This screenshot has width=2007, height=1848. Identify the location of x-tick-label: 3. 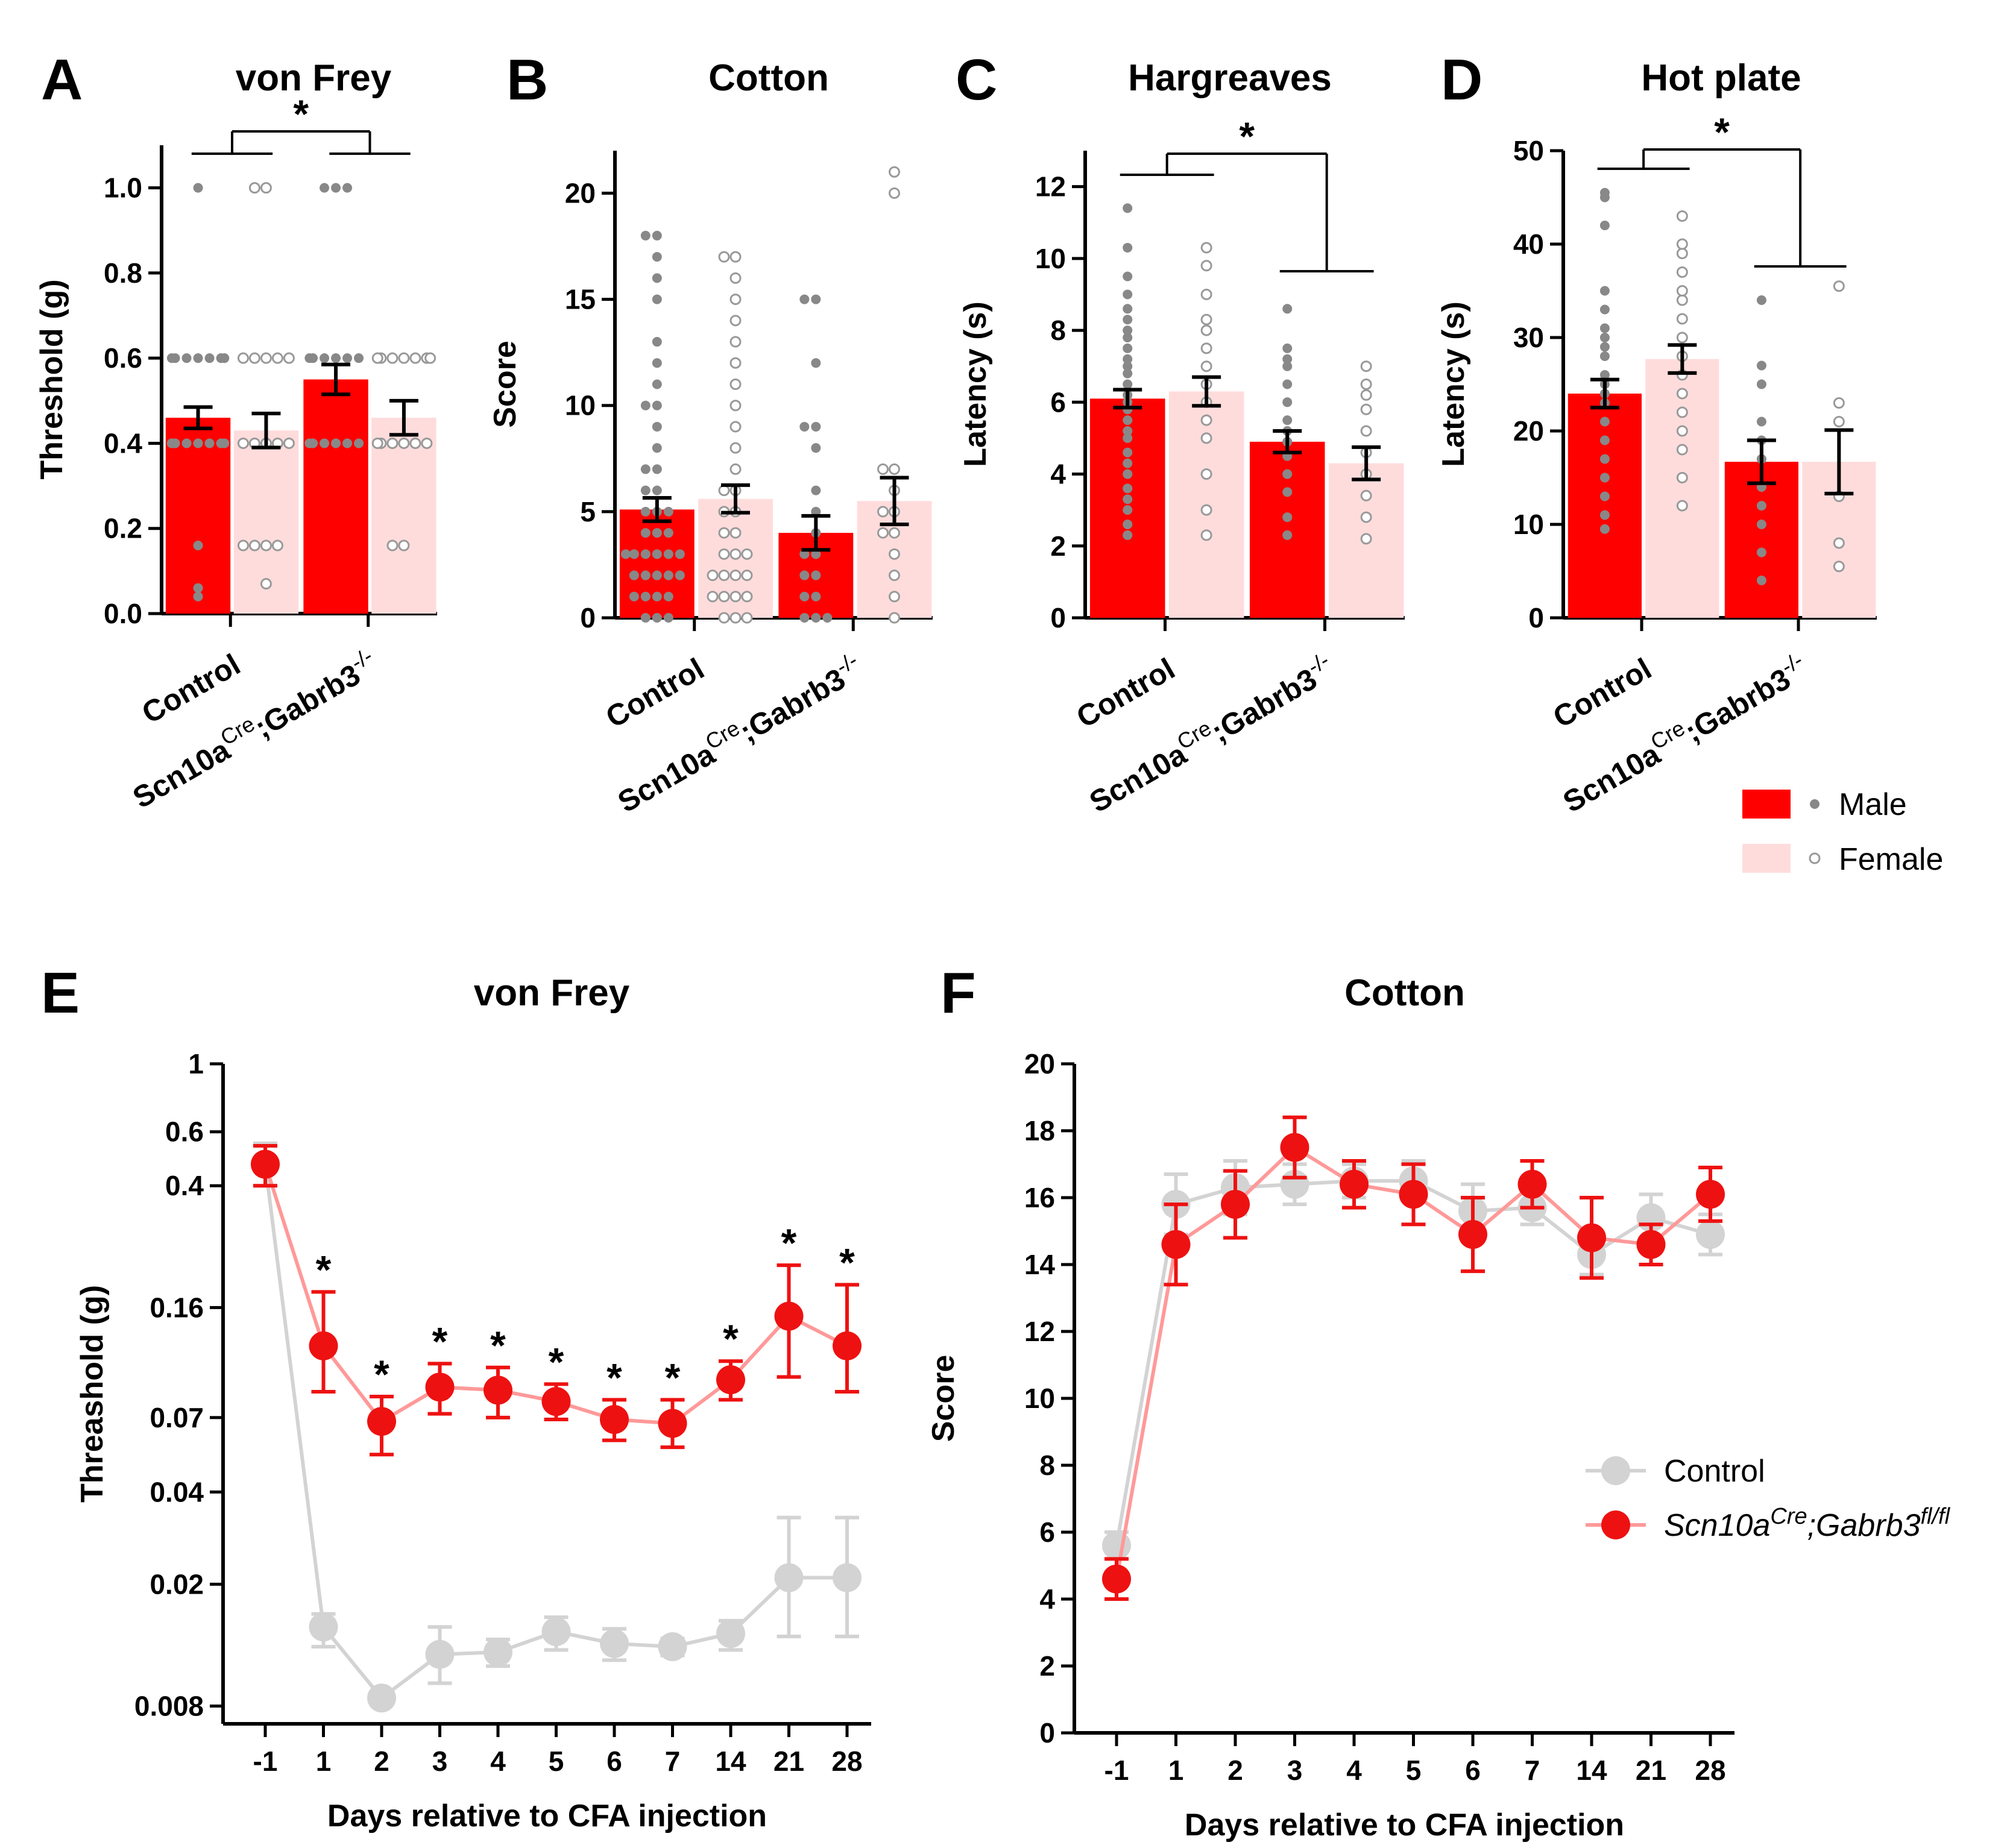
(1295, 1770).